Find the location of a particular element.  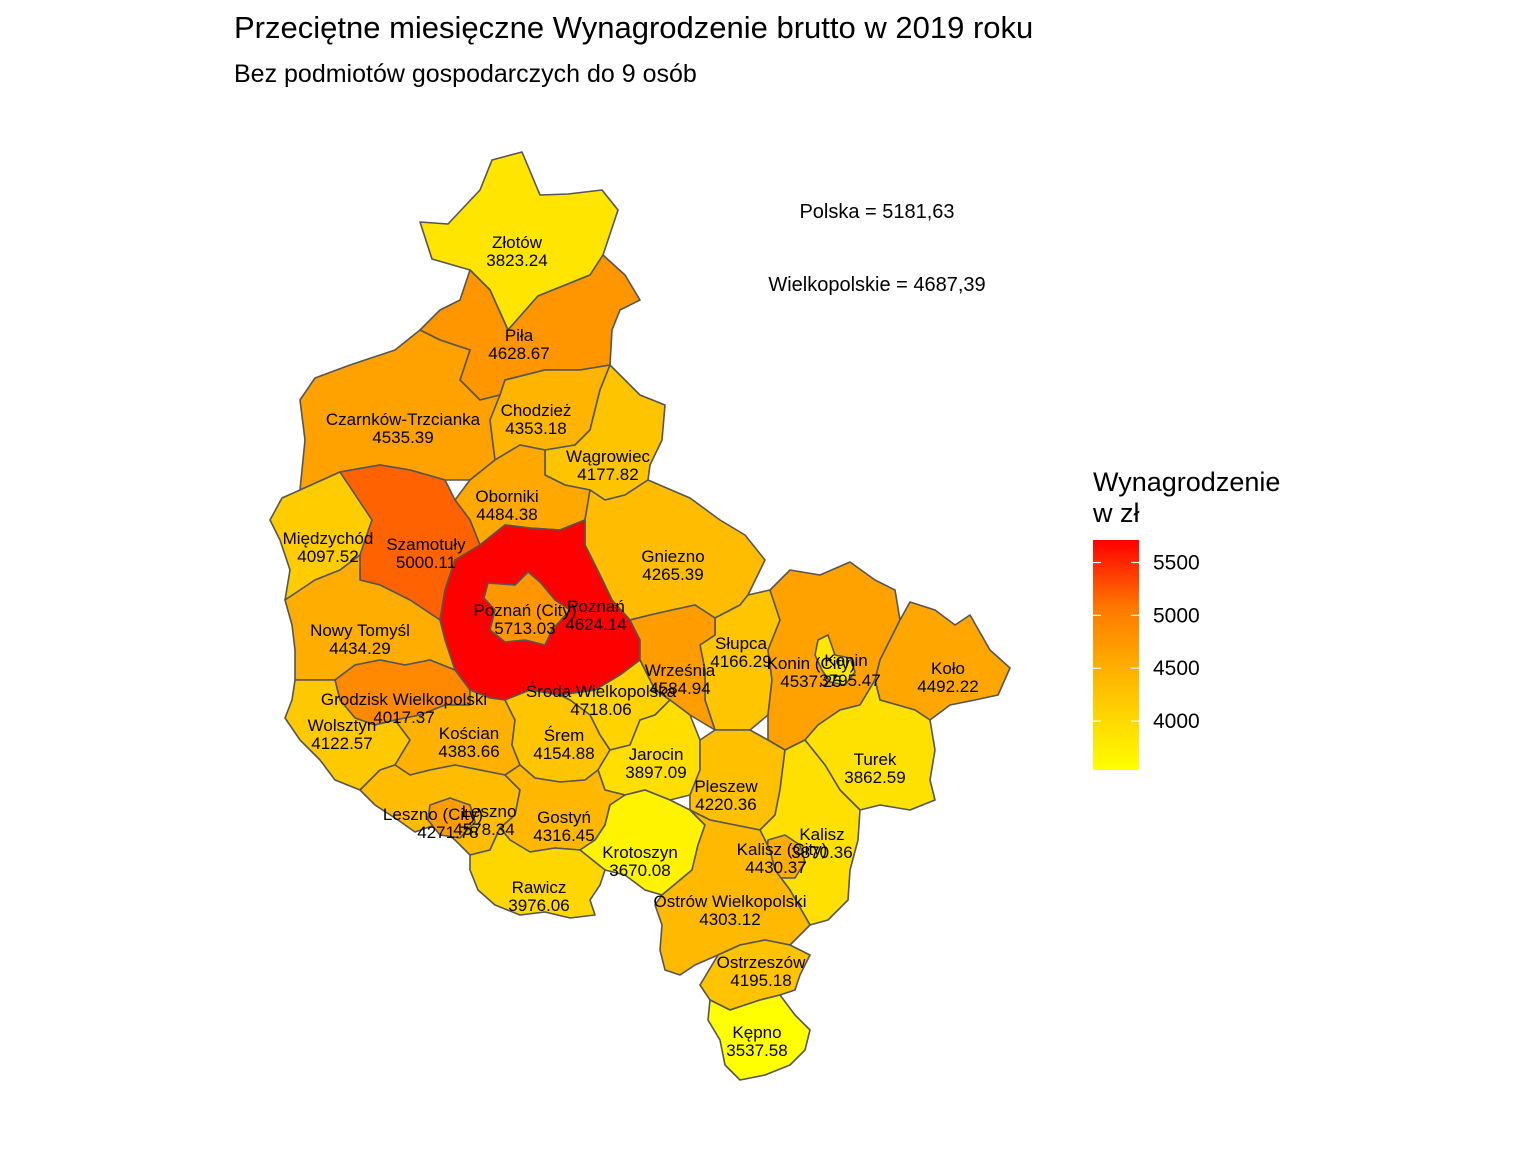

legend-colorbar is located at coordinates (1116, 655).